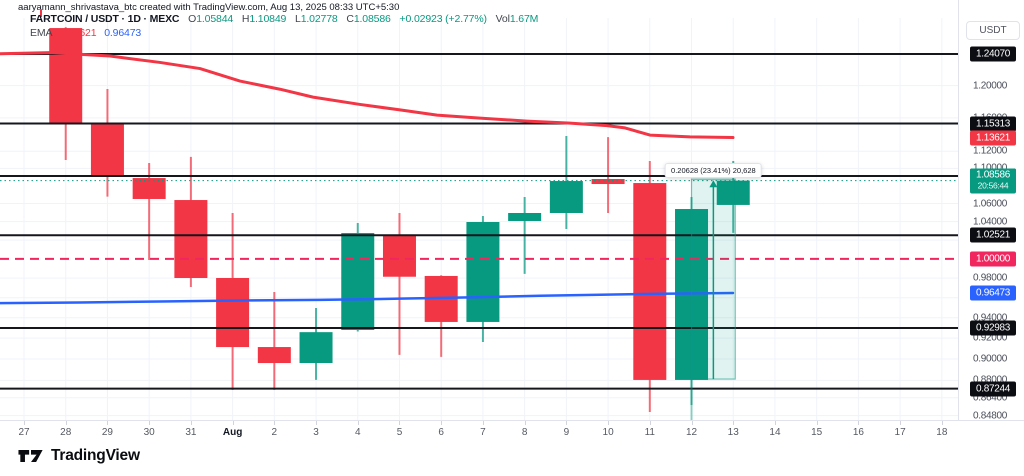 Image resolution: width=1024 pixels, height=476 pixels. Describe the element at coordinates (524, 432) in the screenshot. I see `time-tick-8: 8` at that location.